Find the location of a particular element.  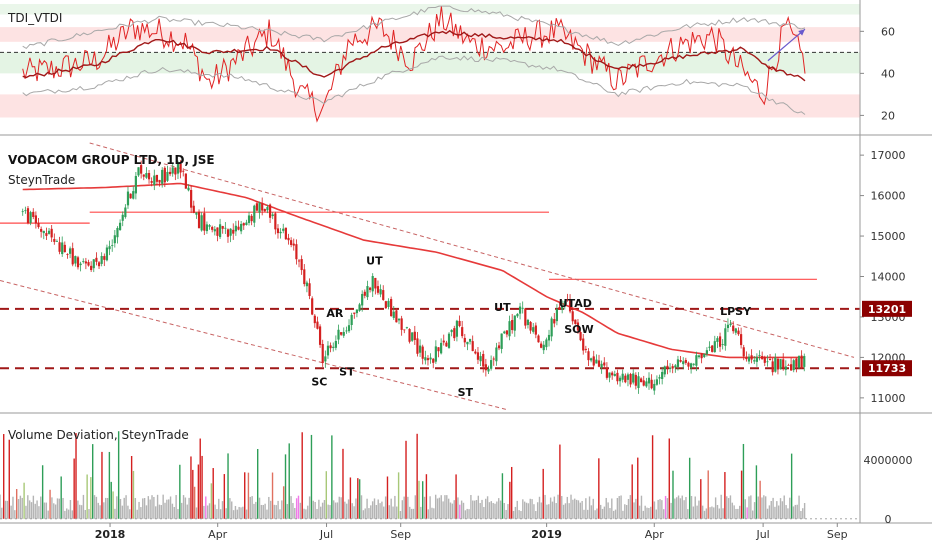

tdi-lower-band-line is located at coordinates (414, 85).